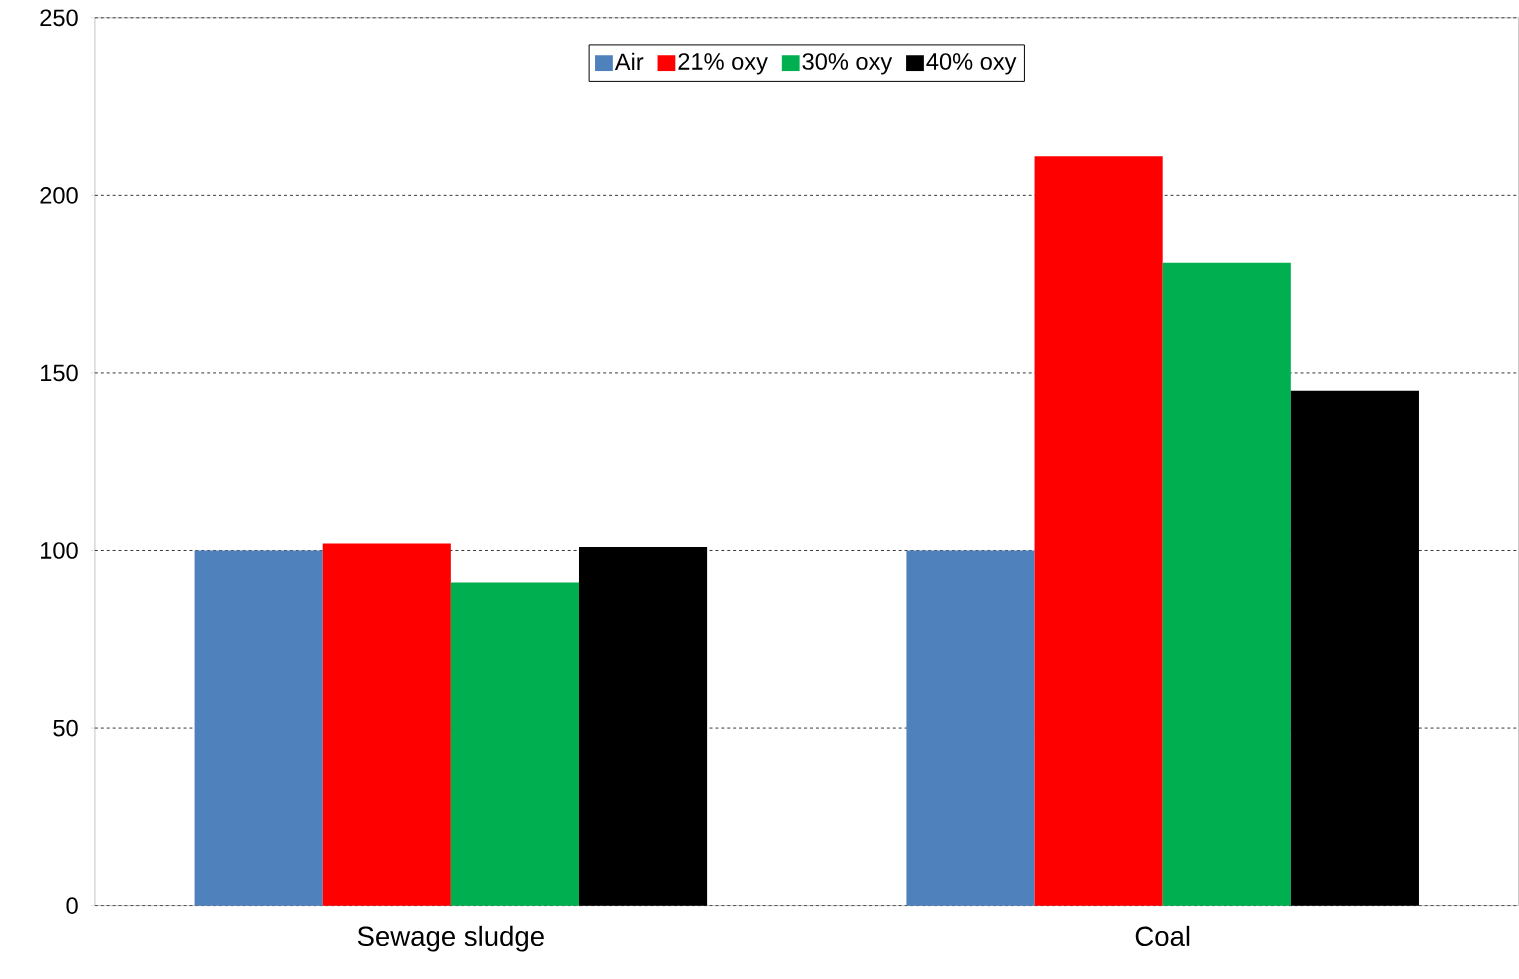  I want to click on legend-label: 30% oxy, so click(847, 64).